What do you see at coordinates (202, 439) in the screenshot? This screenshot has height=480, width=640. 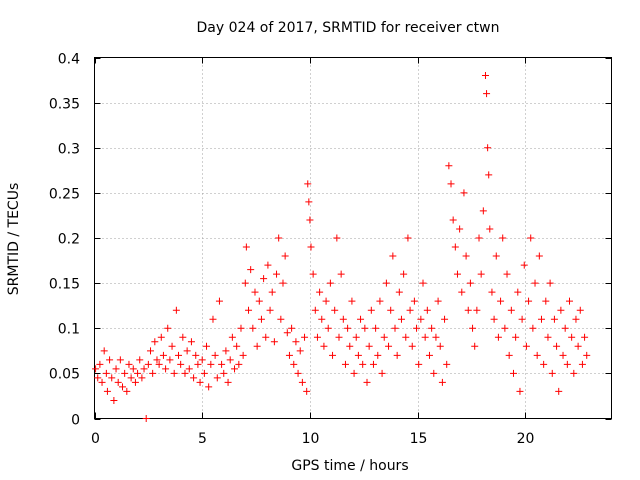 I see `x-tick-label: 5` at bounding box center [202, 439].